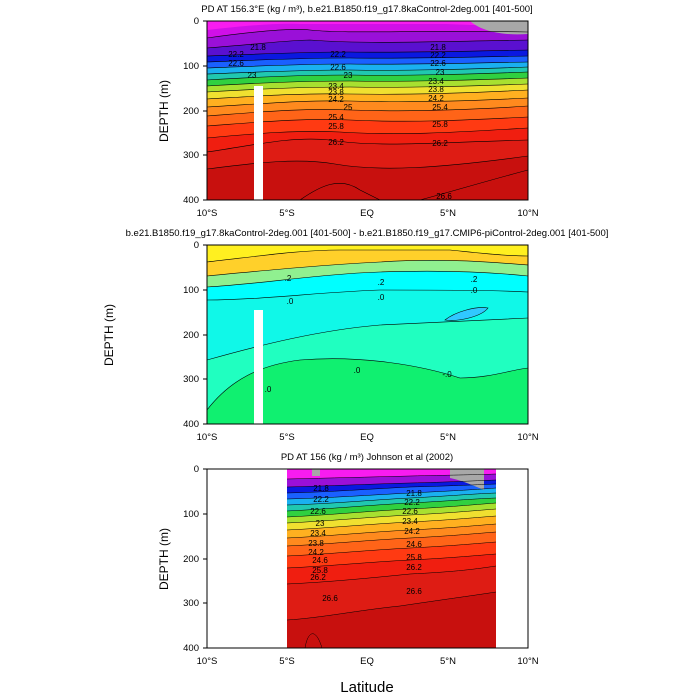 The width and height of the screenshot is (700, 700). What do you see at coordinates (348, 107) in the screenshot?
I see `contour-label: 25` at bounding box center [348, 107].